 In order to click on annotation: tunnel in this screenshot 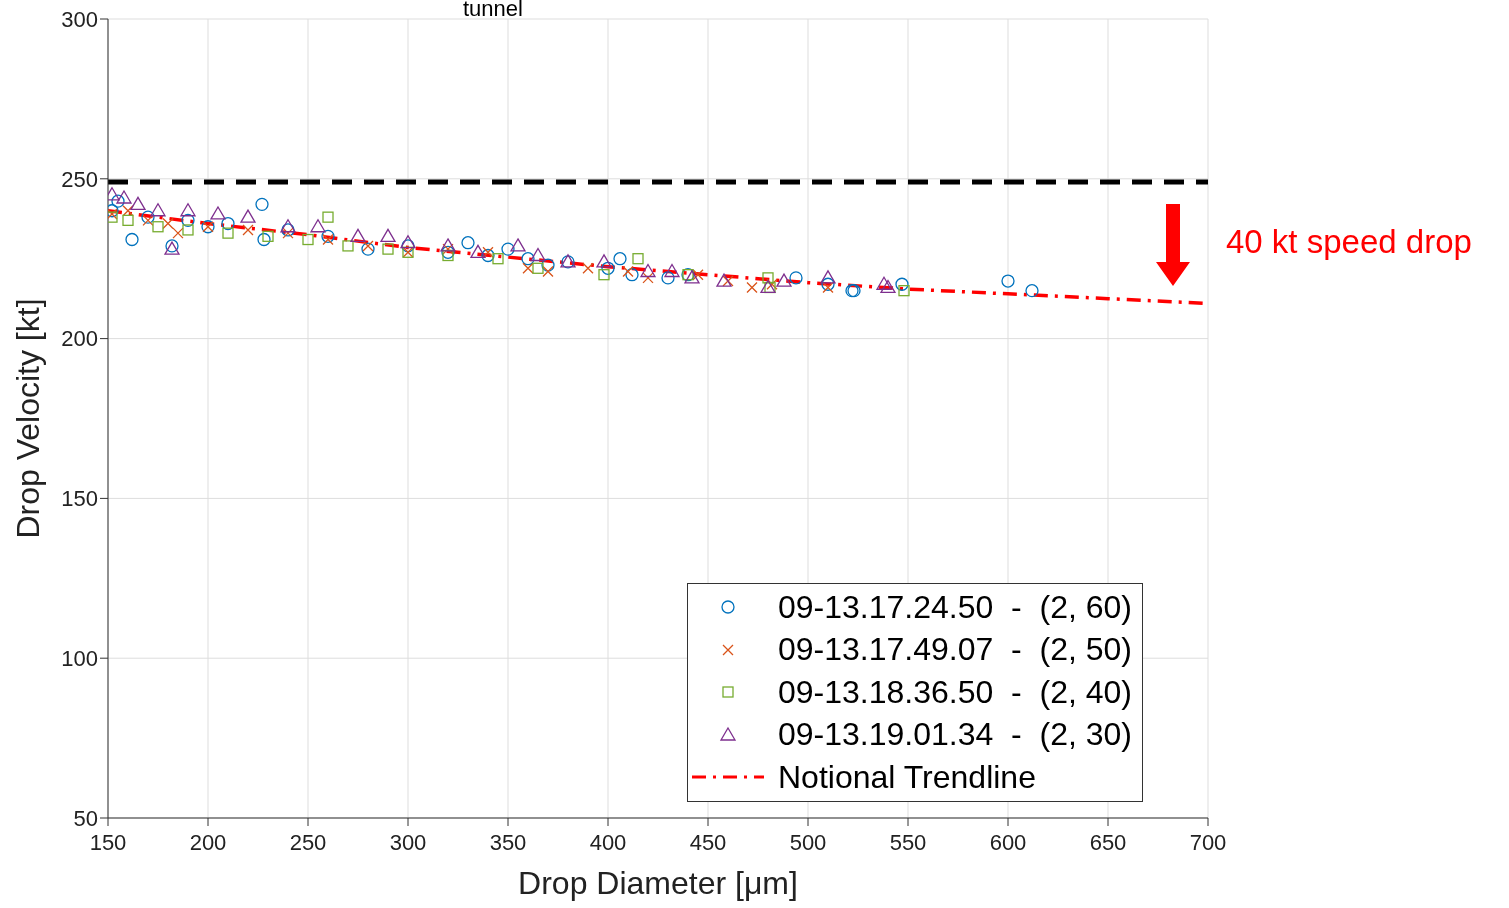, I will do `click(493, 10)`.